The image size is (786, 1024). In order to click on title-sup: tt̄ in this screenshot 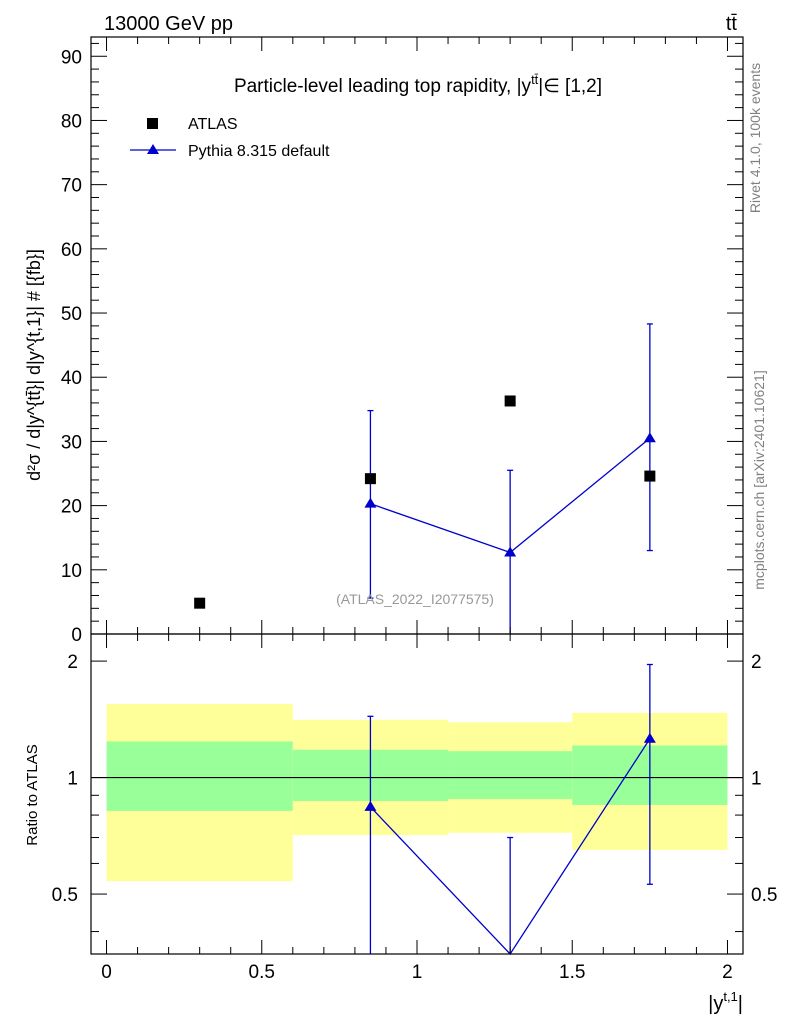, I will do `click(535, 79)`.